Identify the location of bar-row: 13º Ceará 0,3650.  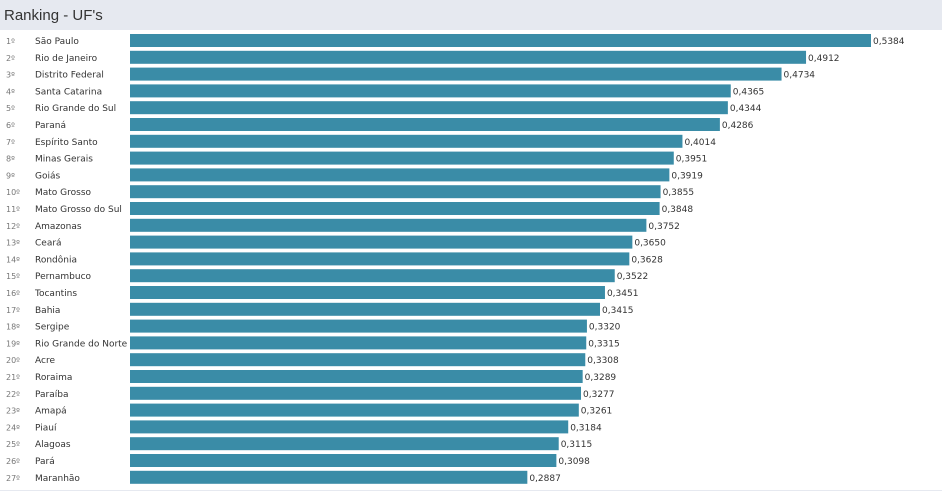
(336, 242).